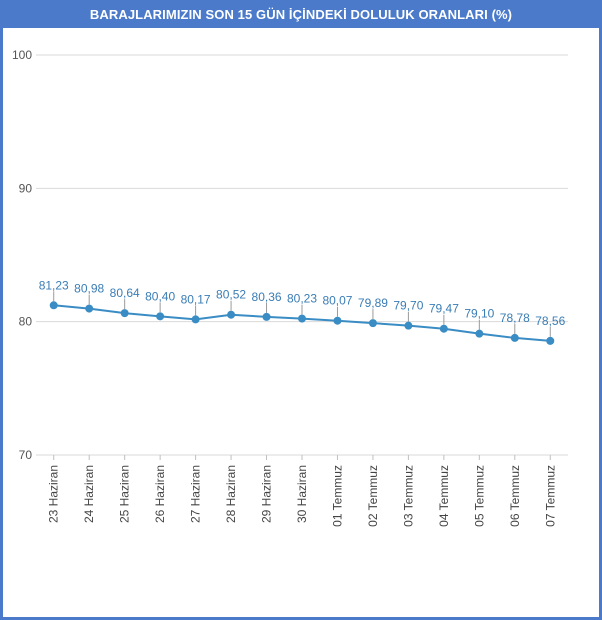 This screenshot has width=602, height=620. Describe the element at coordinates (337, 496) in the screenshot. I see `x-tick-label: 01 Temmuz` at that location.